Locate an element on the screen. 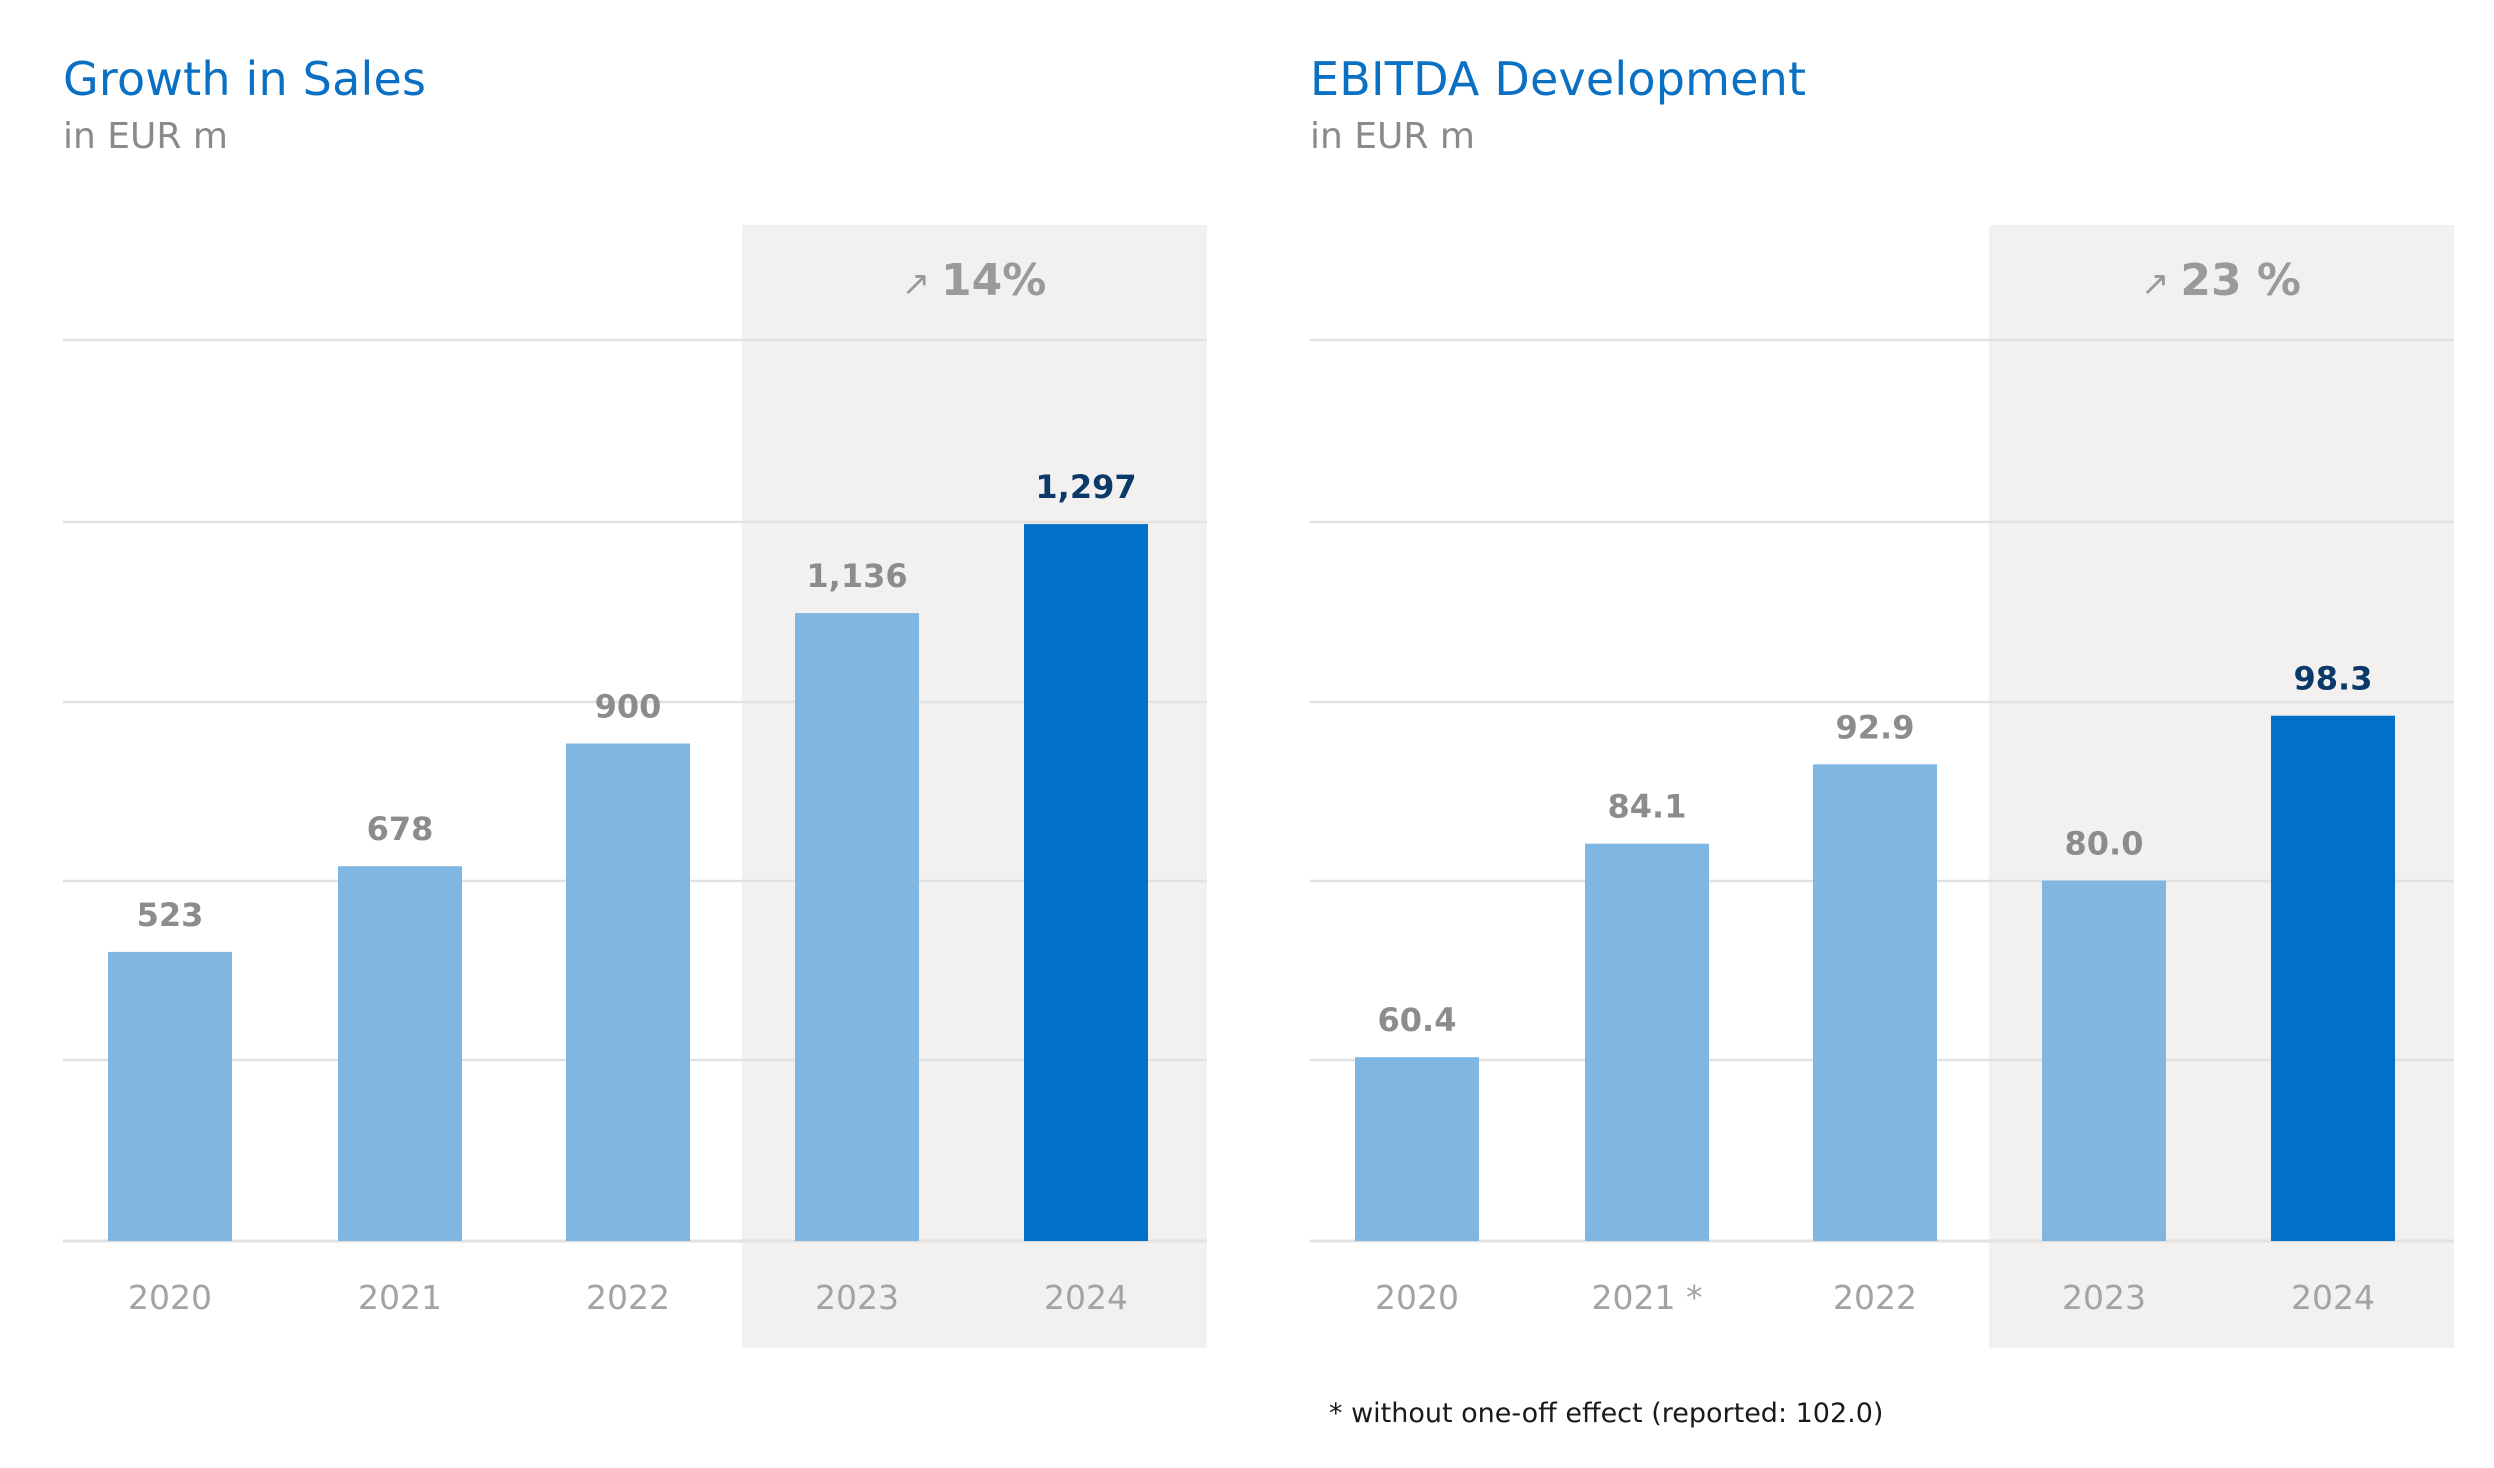 The image size is (2494, 1468). growth-annotation: ↗ 14% is located at coordinates (974, 280).